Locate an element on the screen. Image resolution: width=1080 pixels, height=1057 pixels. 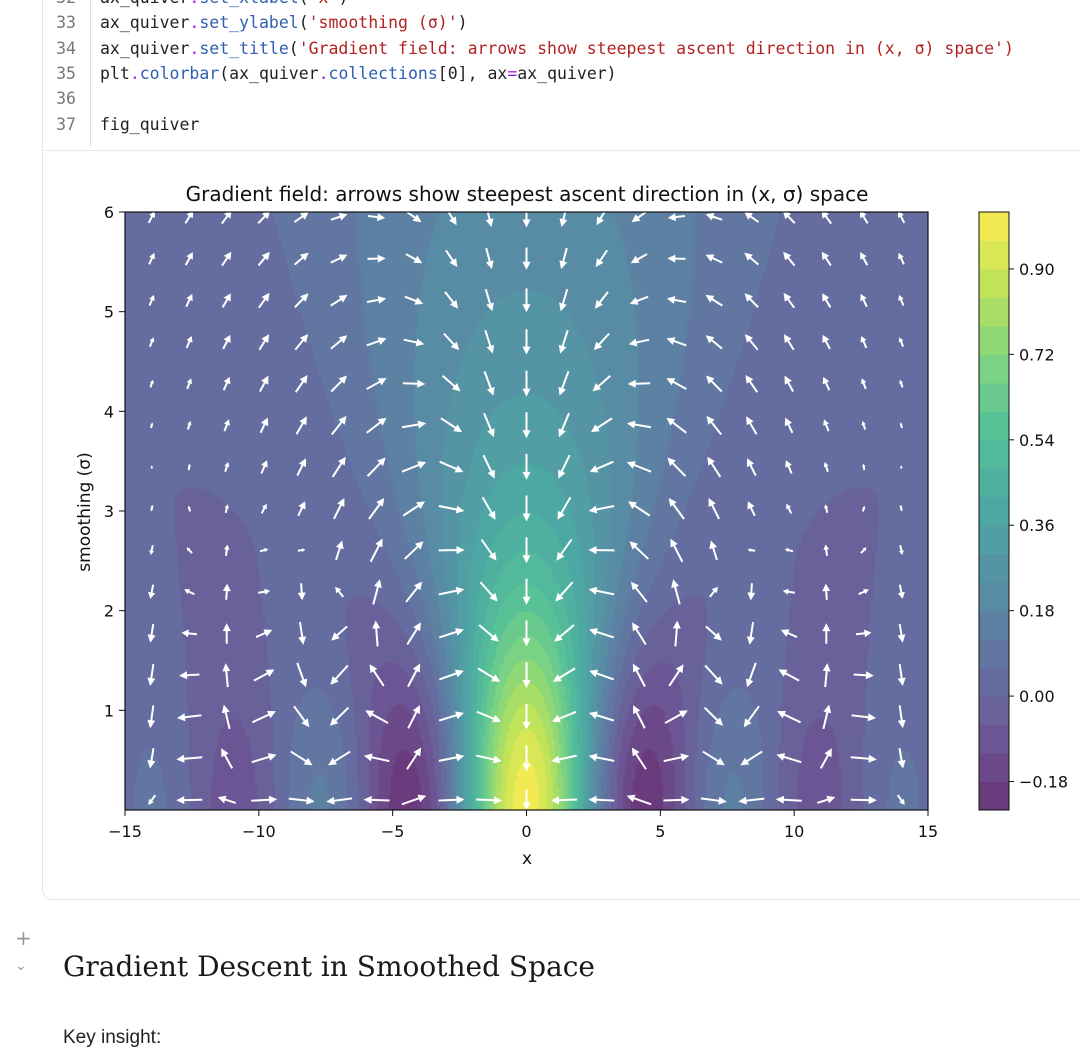
code-line: ax_quiver.set_ylabel('smoothing (σ)') is located at coordinates (284, 23).